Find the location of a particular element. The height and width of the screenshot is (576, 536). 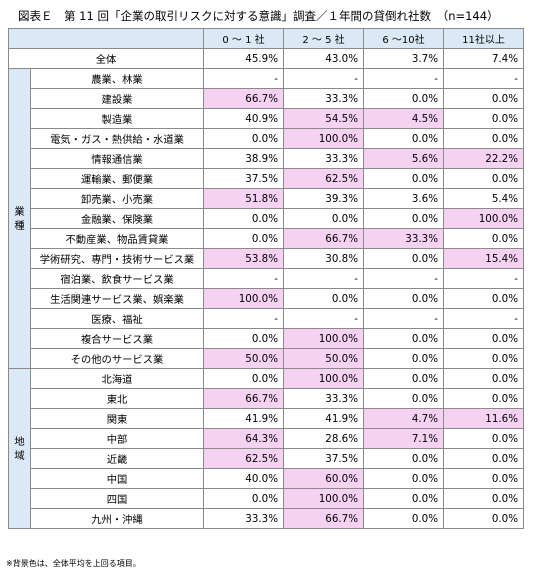

row-label: 農業、林業 is located at coordinates (117, 78).